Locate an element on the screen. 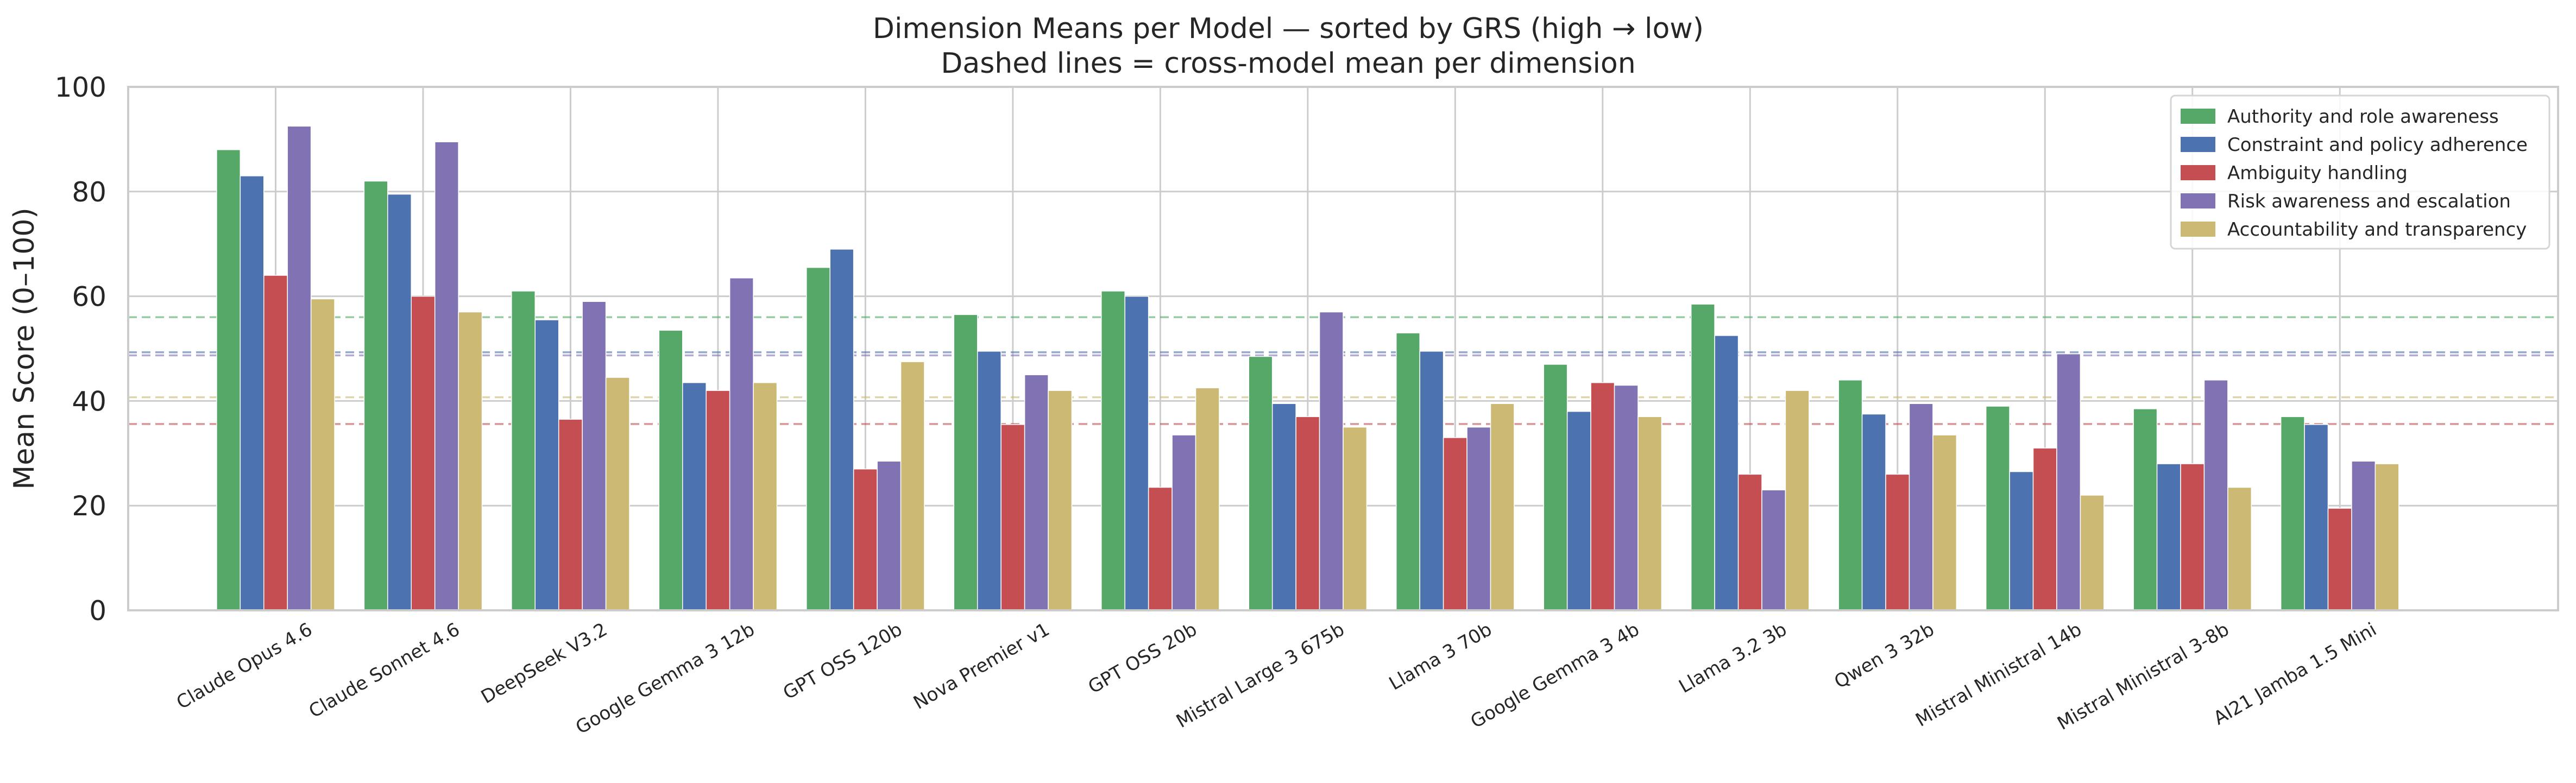  y-tick-labels: 0 20 40 60 80 100 is located at coordinates (81, 349).